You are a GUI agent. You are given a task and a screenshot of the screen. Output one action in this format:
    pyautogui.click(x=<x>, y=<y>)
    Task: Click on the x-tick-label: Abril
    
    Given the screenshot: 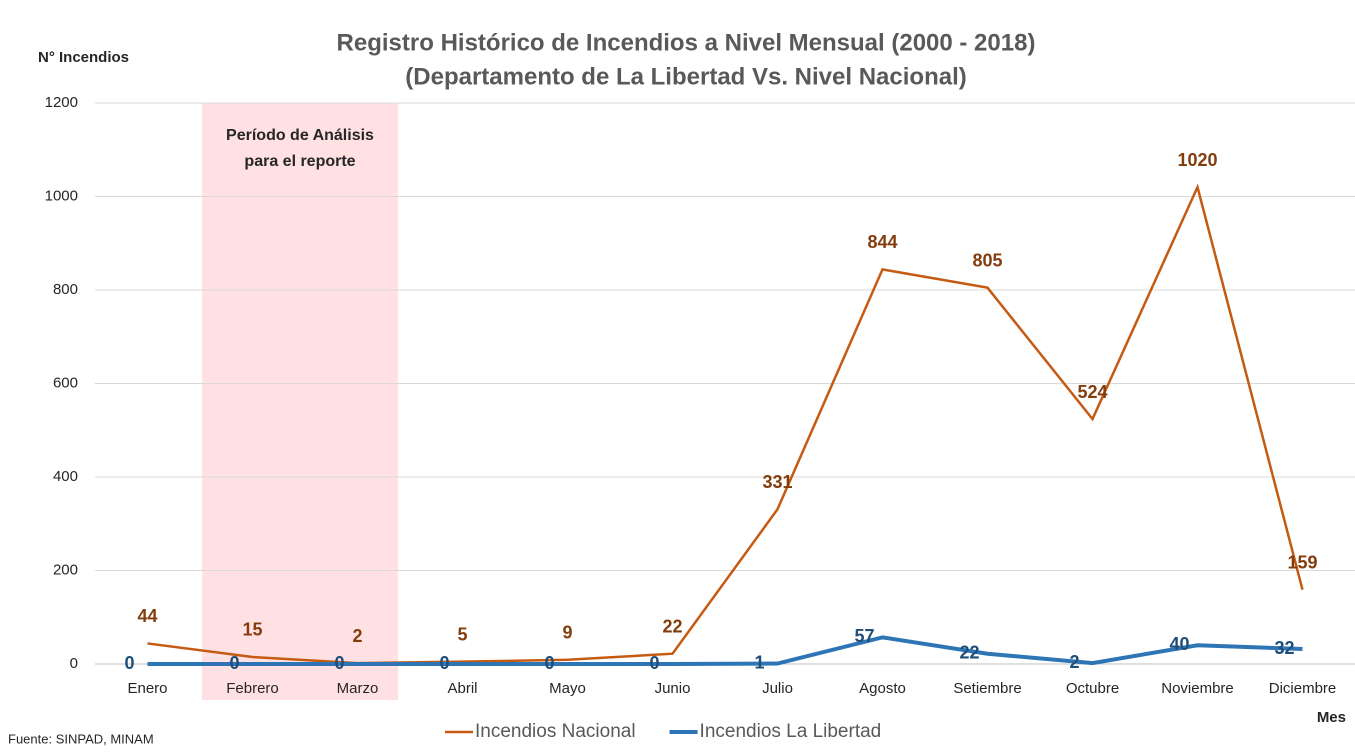 What is the action you would take?
    pyautogui.click(x=462, y=688)
    